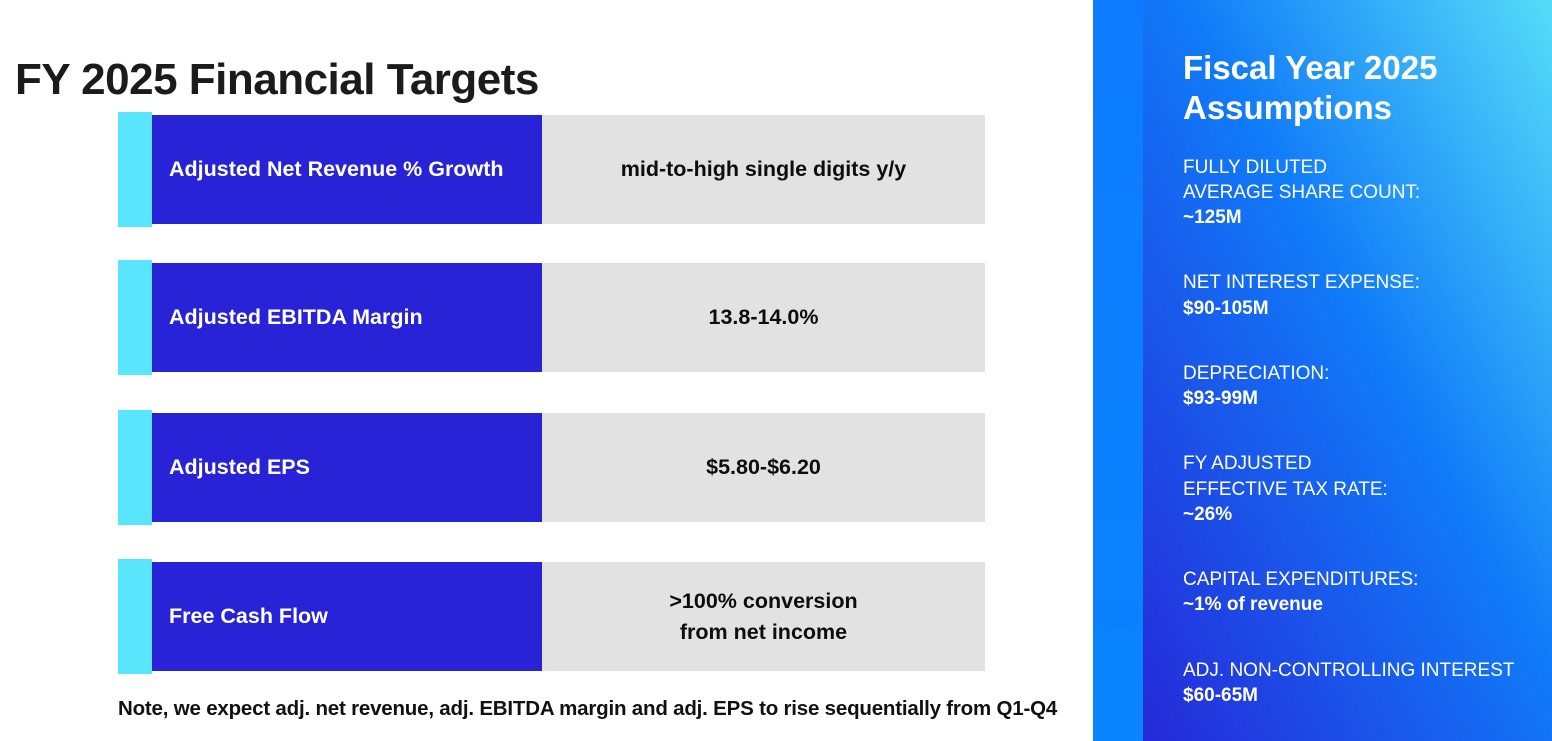 This screenshot has width=1552, height=741. What do you see at coordinates (1253, 605) in the screenshot?
I see `assumption-value: ~1% of revenue` at bounding box center [1253, 605].